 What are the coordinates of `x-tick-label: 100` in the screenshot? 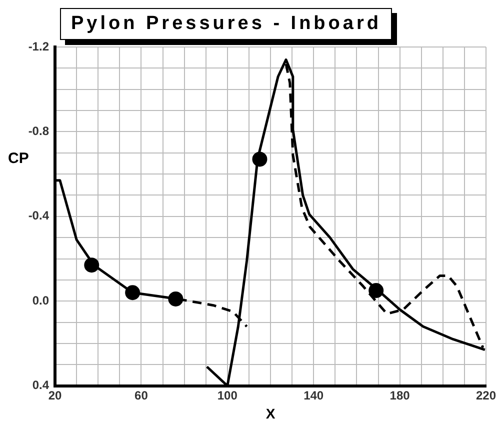 It's located at (227, 395).